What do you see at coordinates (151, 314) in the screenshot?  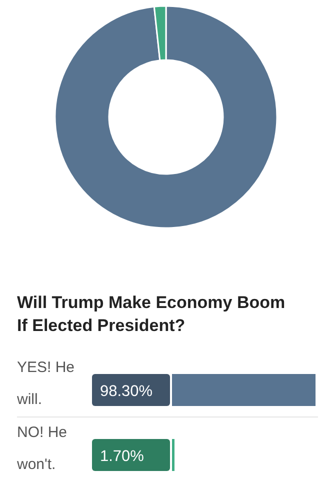 I see `chart-title: Will Trump Make Economy Boom If Elected President?` at bounding box center [151, 314].